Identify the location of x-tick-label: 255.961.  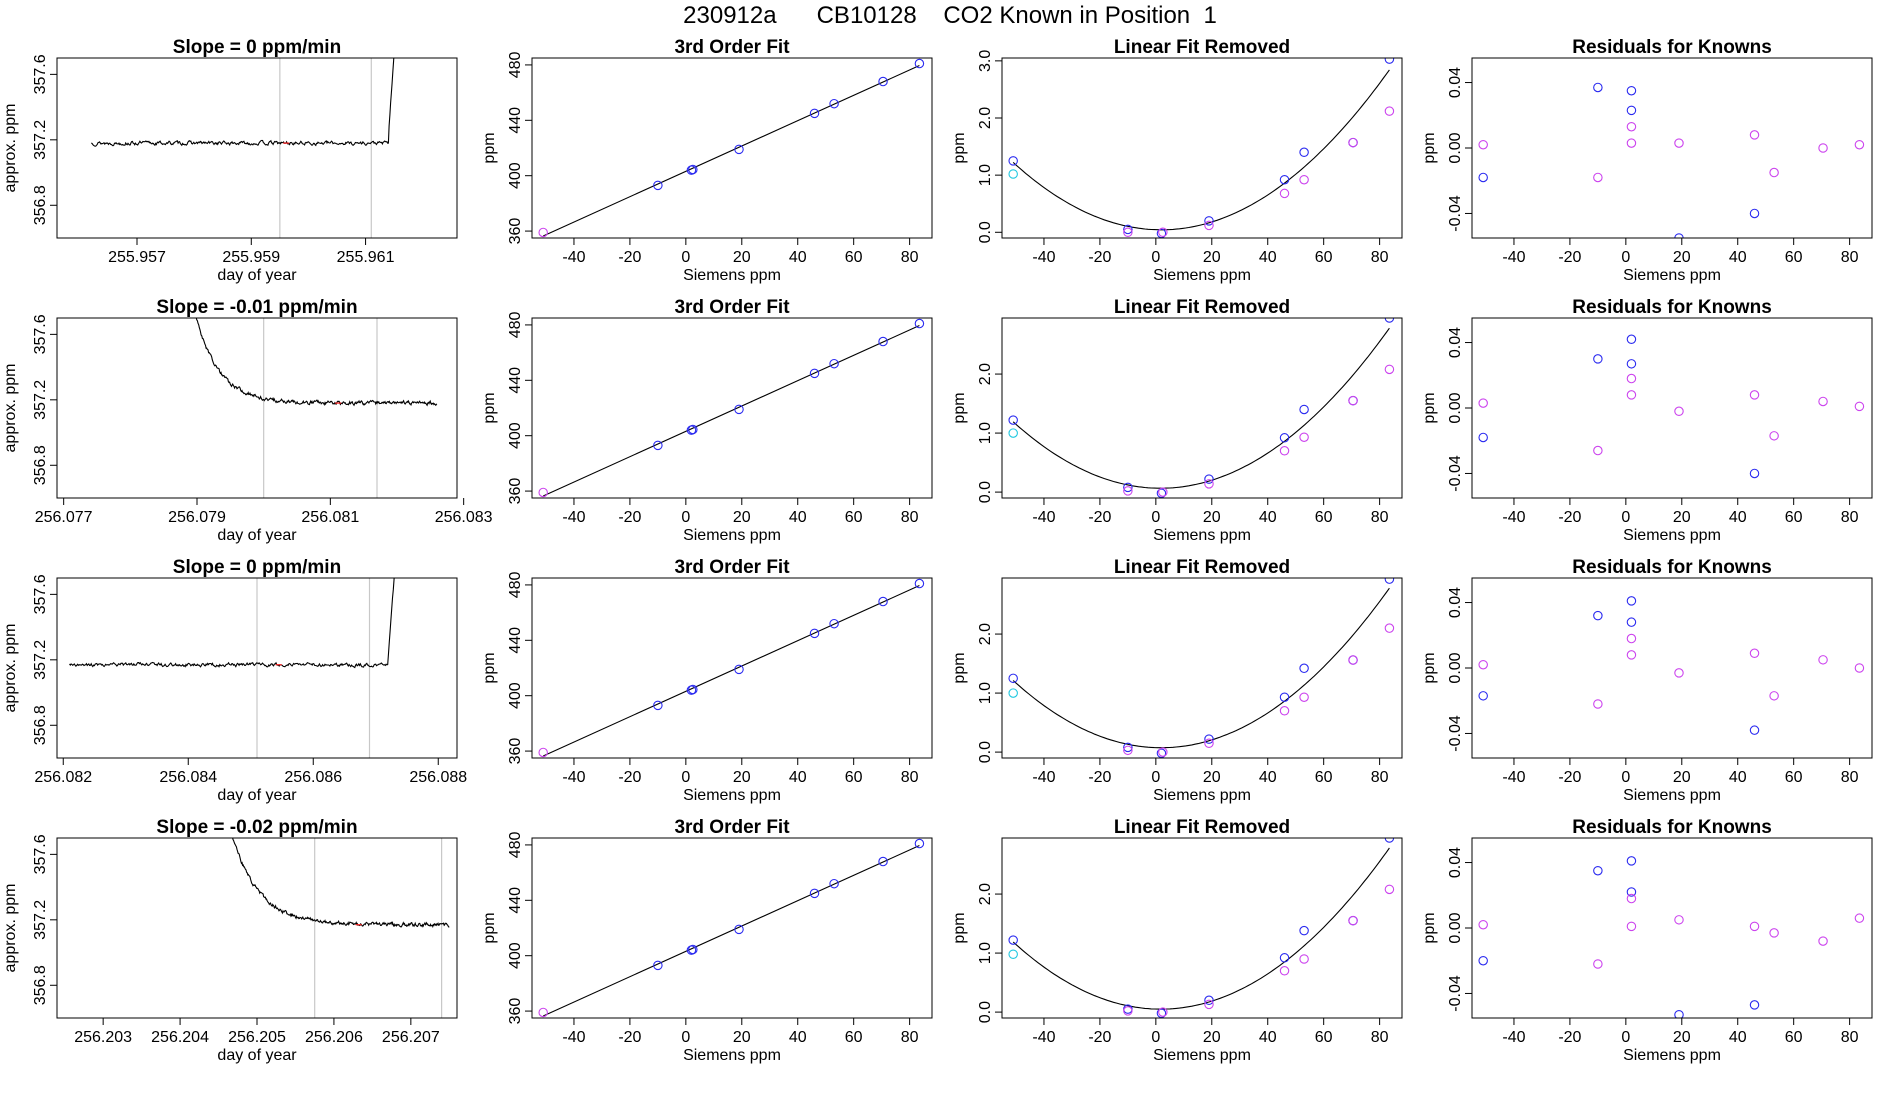
(366, 257).